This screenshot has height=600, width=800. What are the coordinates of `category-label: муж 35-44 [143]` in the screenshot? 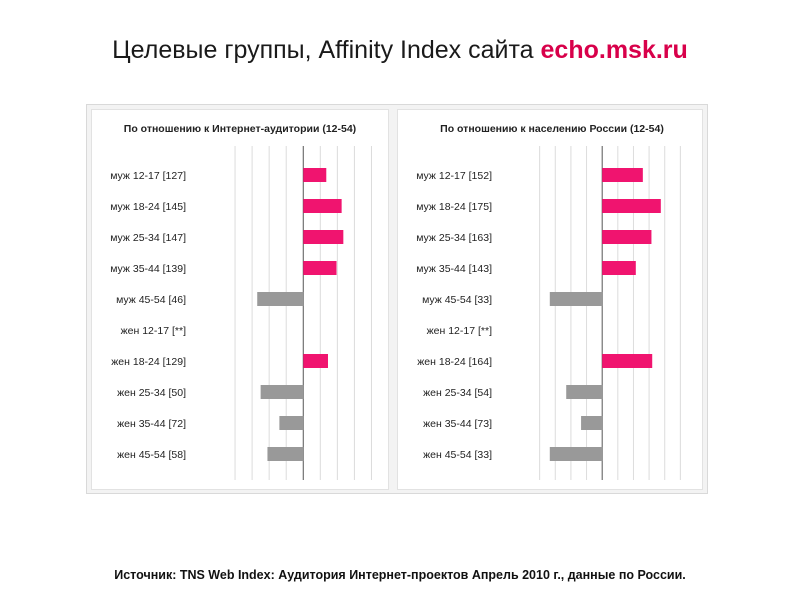 It's located at (454, 269).